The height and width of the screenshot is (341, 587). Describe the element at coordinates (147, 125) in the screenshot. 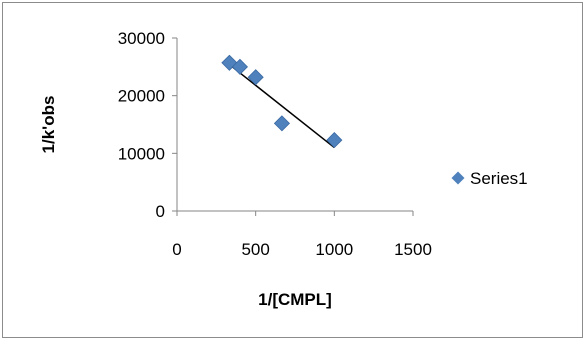

I see `y-ticks: 0 10000 20000 30000` at that location.